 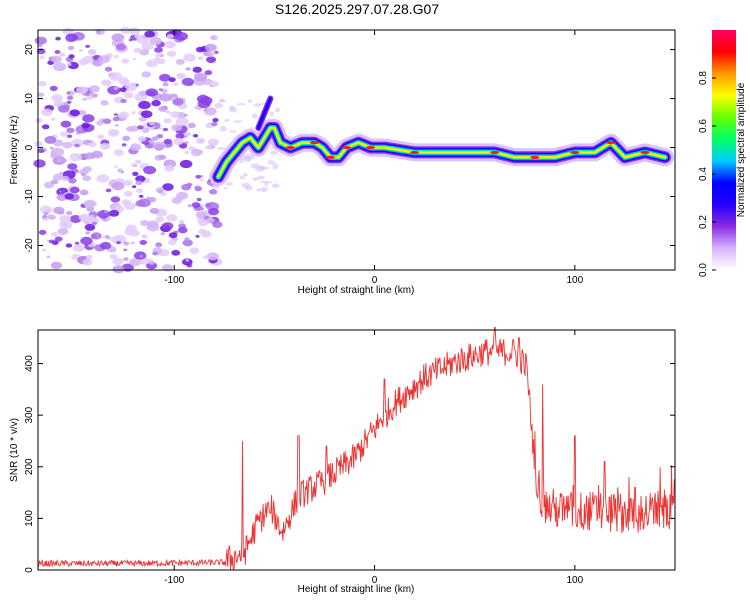 I want to click on x-tick-label: 0, so click(x=375, y=280).